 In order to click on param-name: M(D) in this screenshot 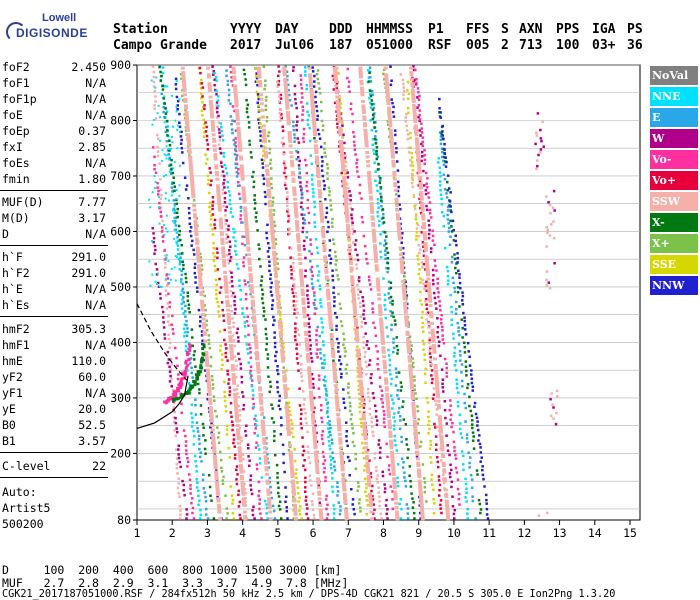, I will do `click(16, 218)`.